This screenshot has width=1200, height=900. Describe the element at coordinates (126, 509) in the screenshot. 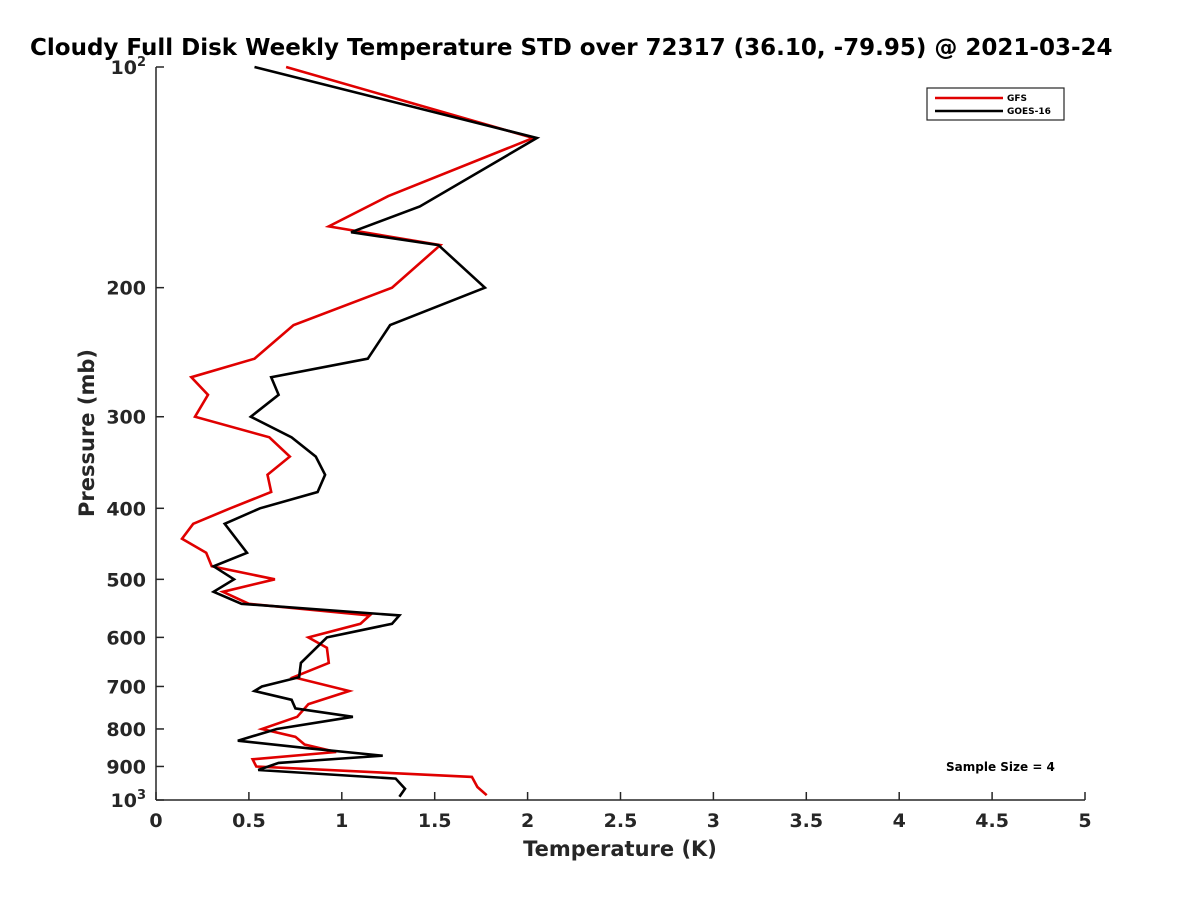

I see `y-tick-label-3: 400` at that location.